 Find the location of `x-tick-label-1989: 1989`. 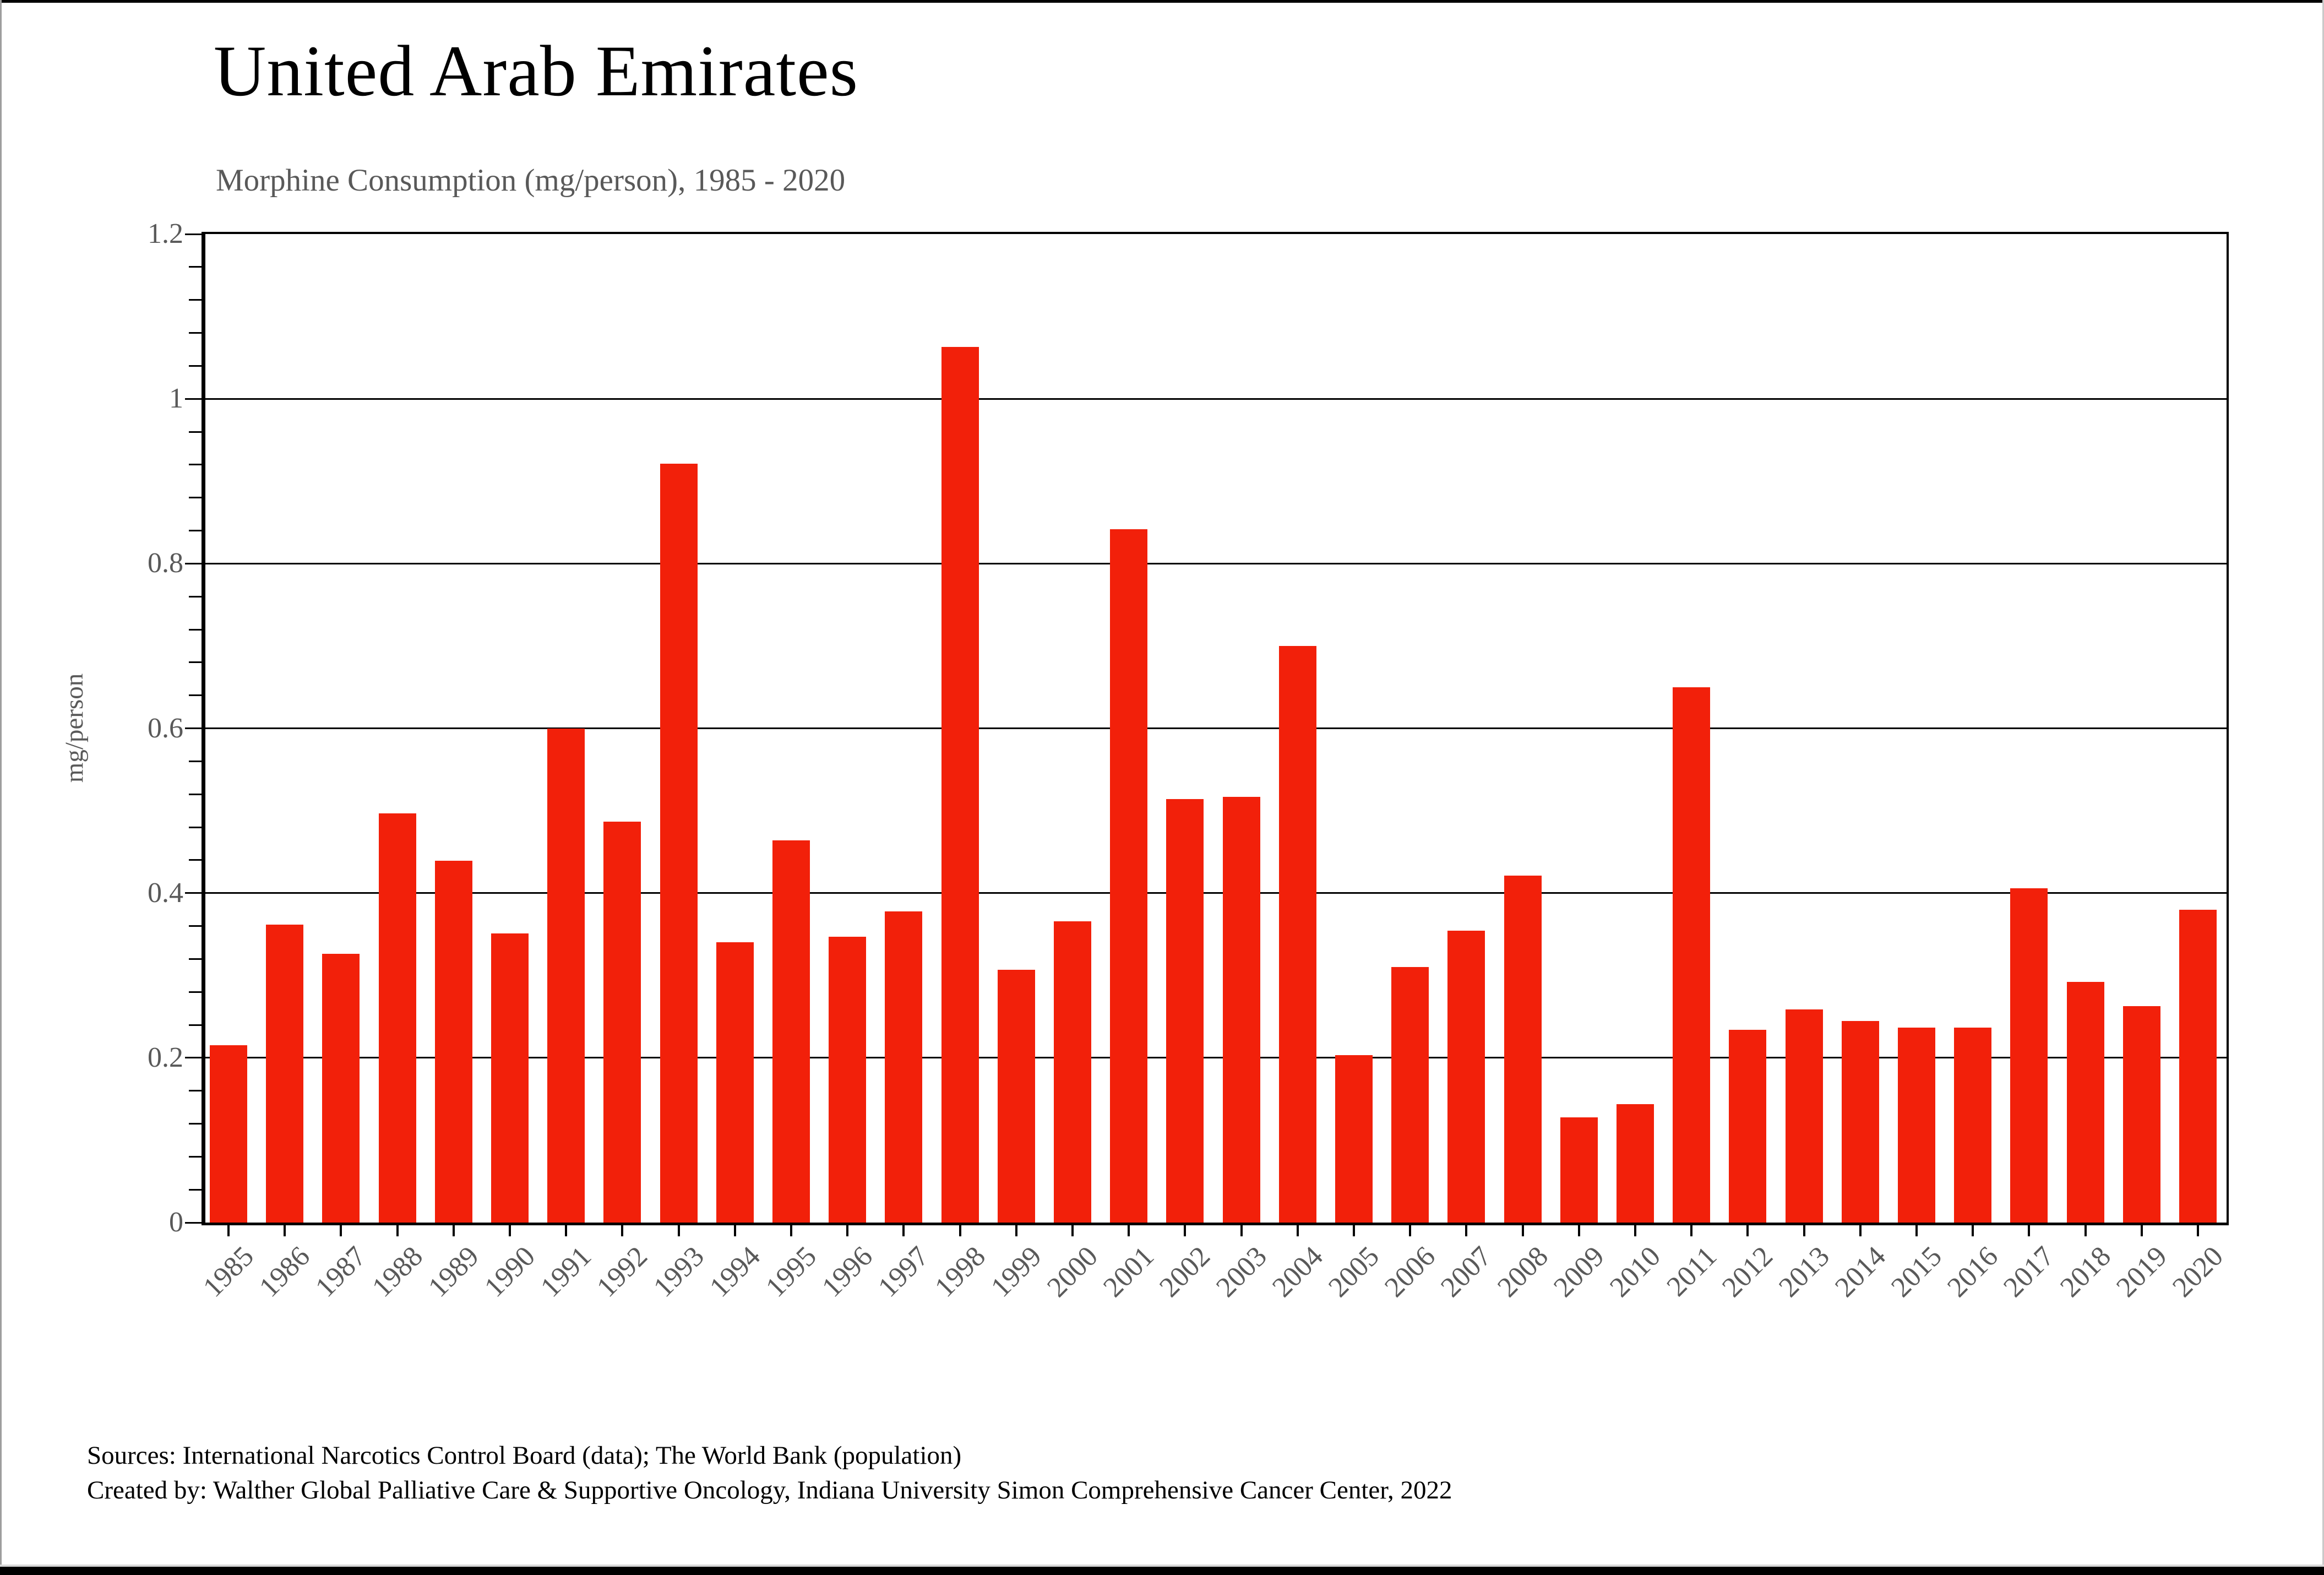

x-tick-label-1989: 1989 is located at coordinates (454, 1272).